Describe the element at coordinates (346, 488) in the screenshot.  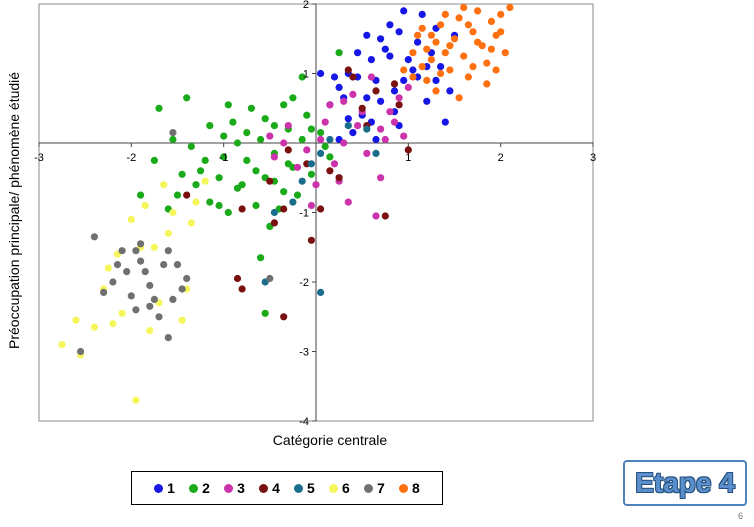
I see `legend-label: 6` at that location.